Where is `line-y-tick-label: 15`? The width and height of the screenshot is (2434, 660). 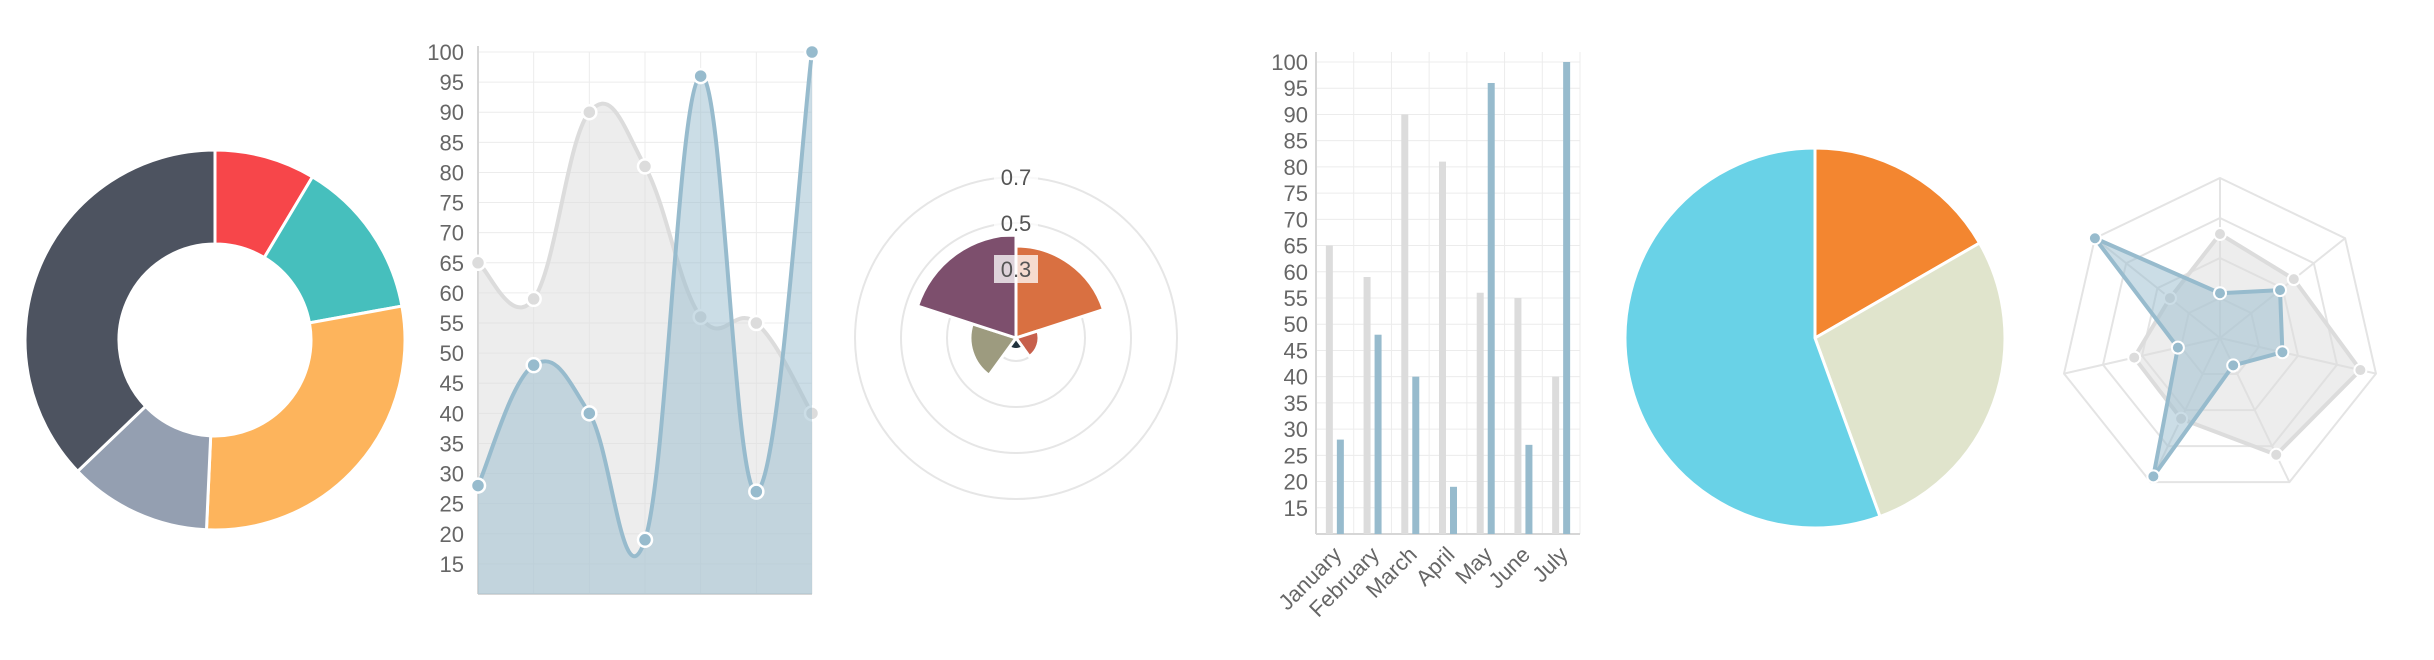
line-y-tick-label: 15 is located at coordinates (452, 564).